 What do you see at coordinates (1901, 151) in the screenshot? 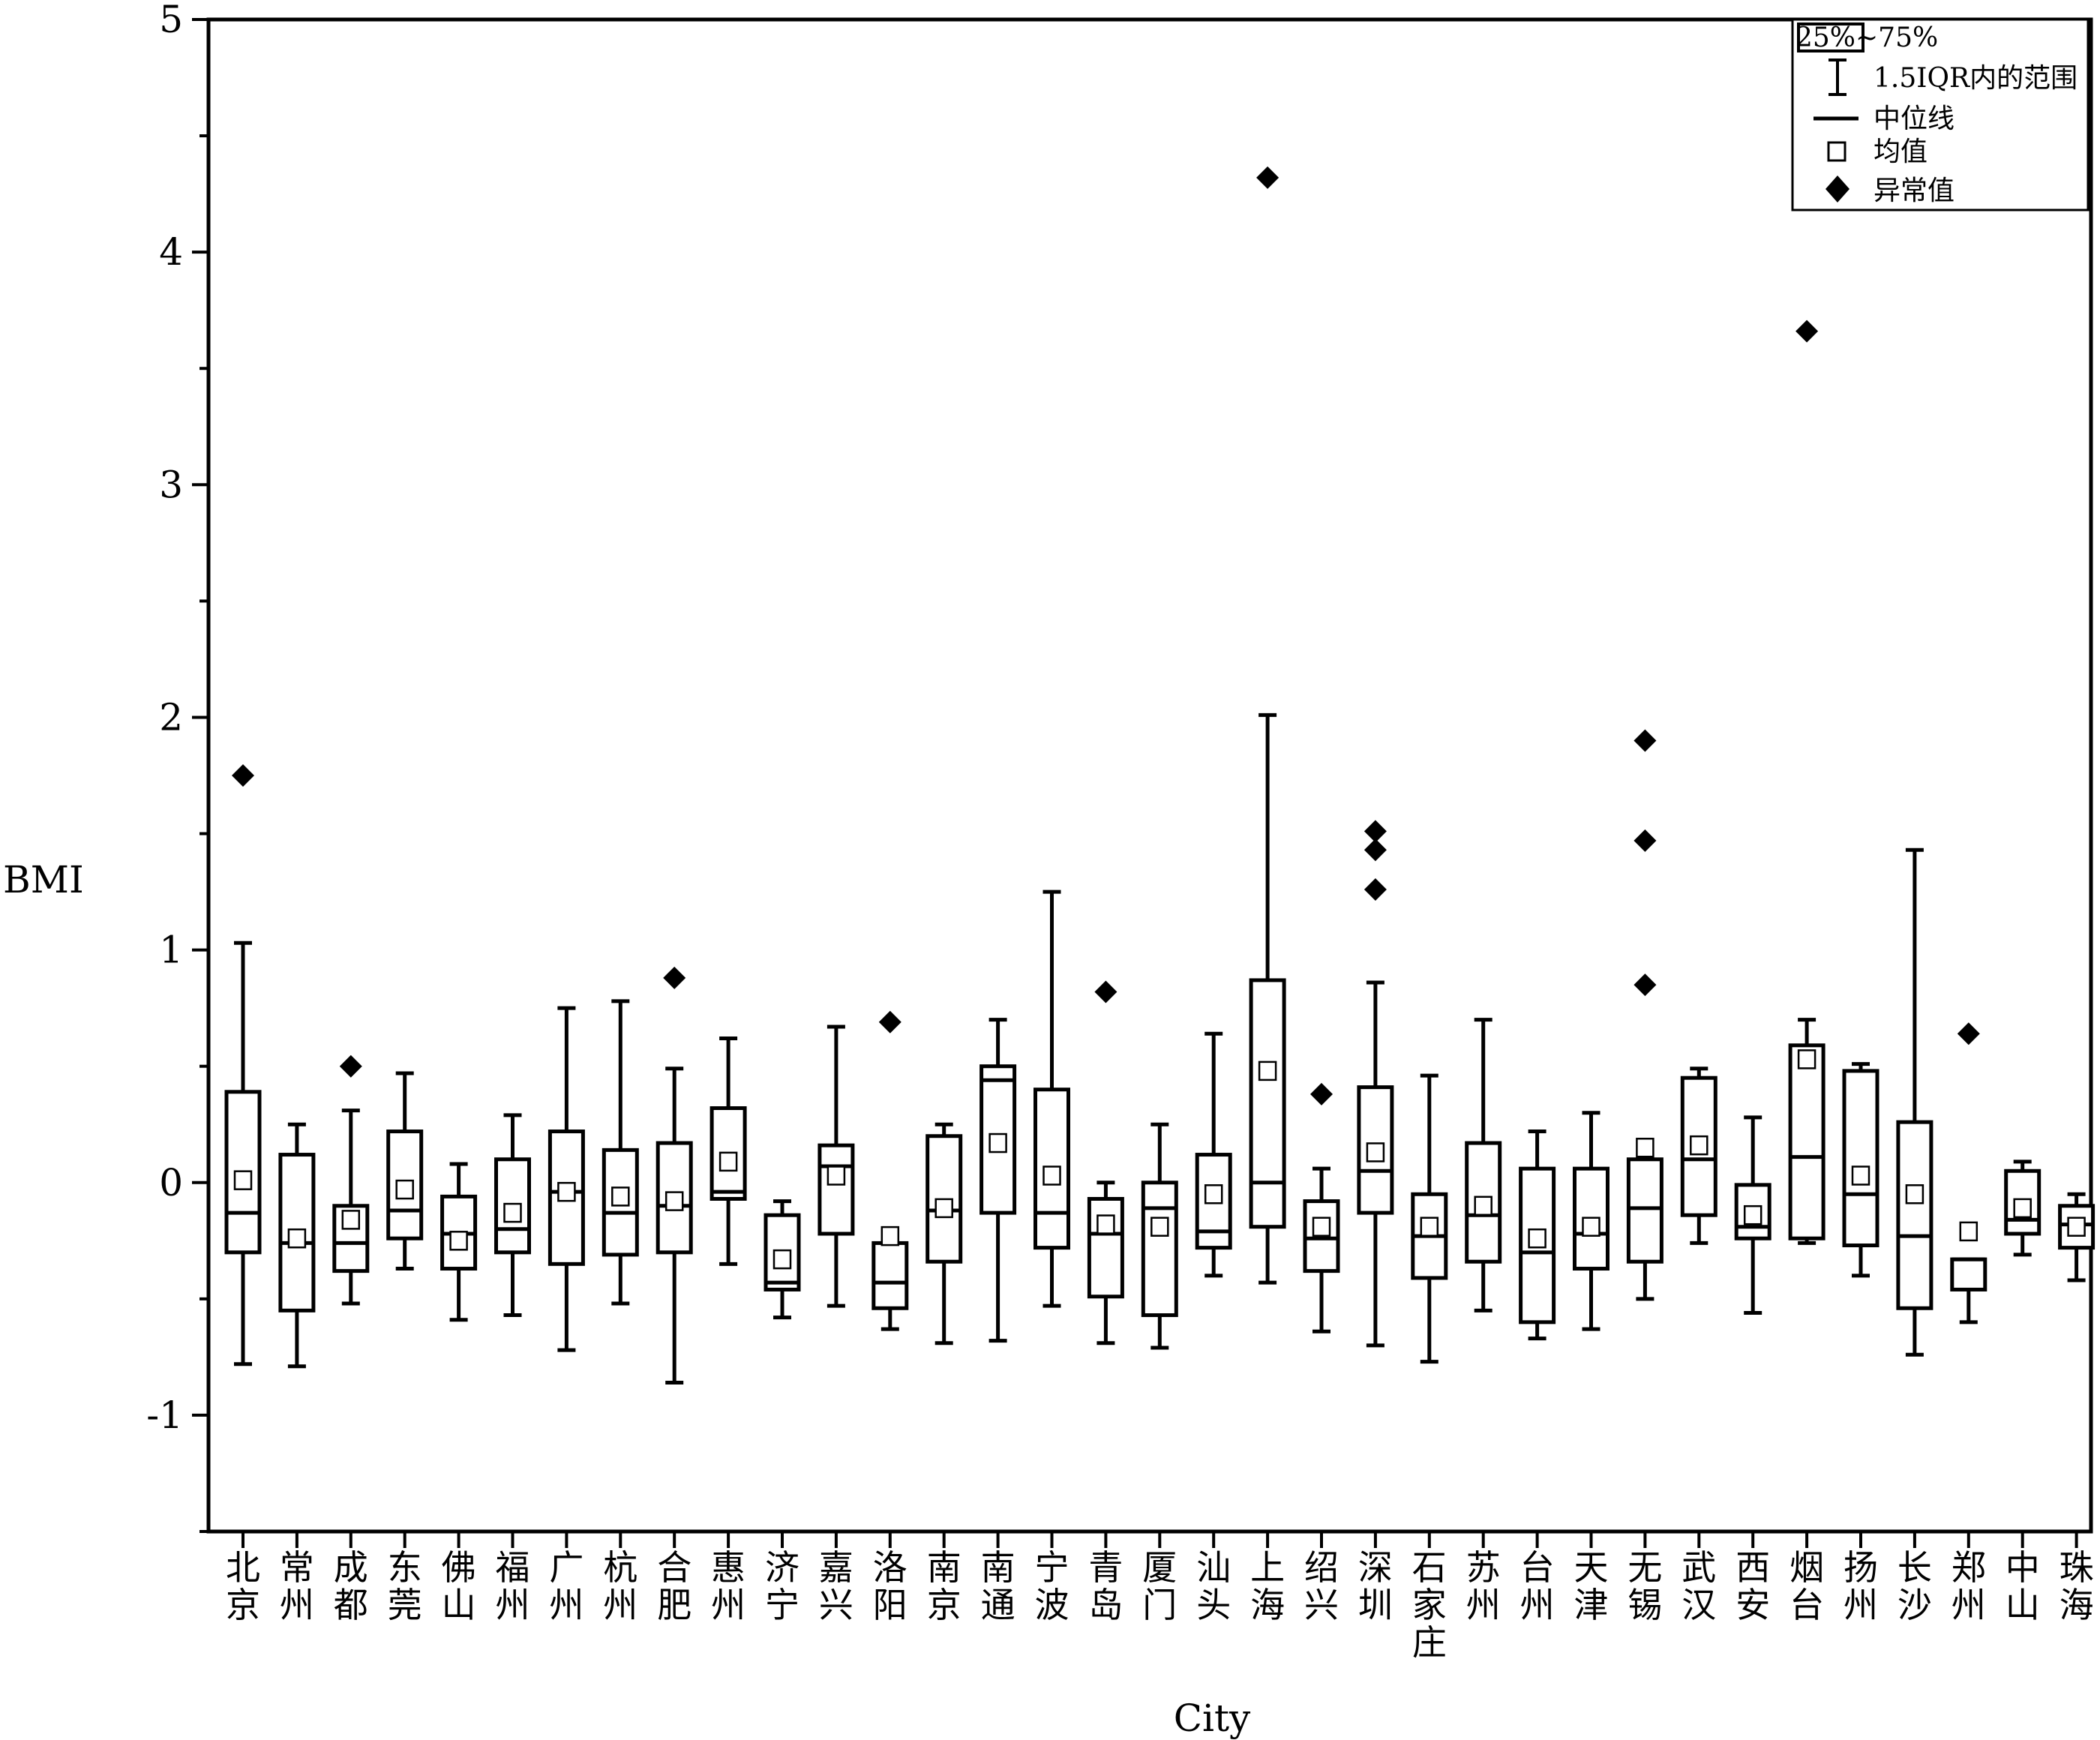
I see `legend-mean-label: 均值` at bounding box center [1901, 151].